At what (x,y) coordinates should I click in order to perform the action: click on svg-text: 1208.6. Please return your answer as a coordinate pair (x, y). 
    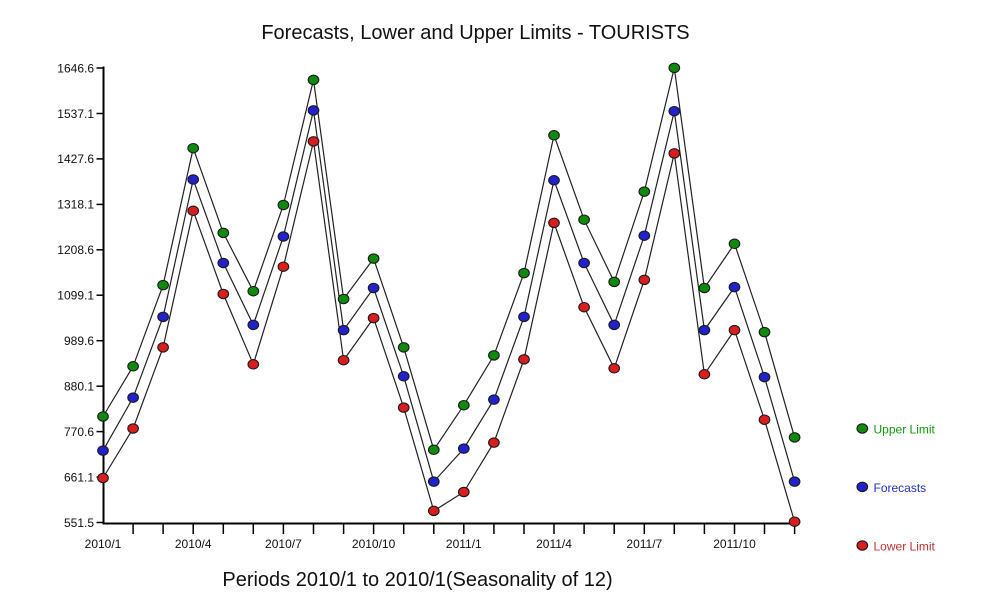
    Looking at the image, I should click on (75, 250).